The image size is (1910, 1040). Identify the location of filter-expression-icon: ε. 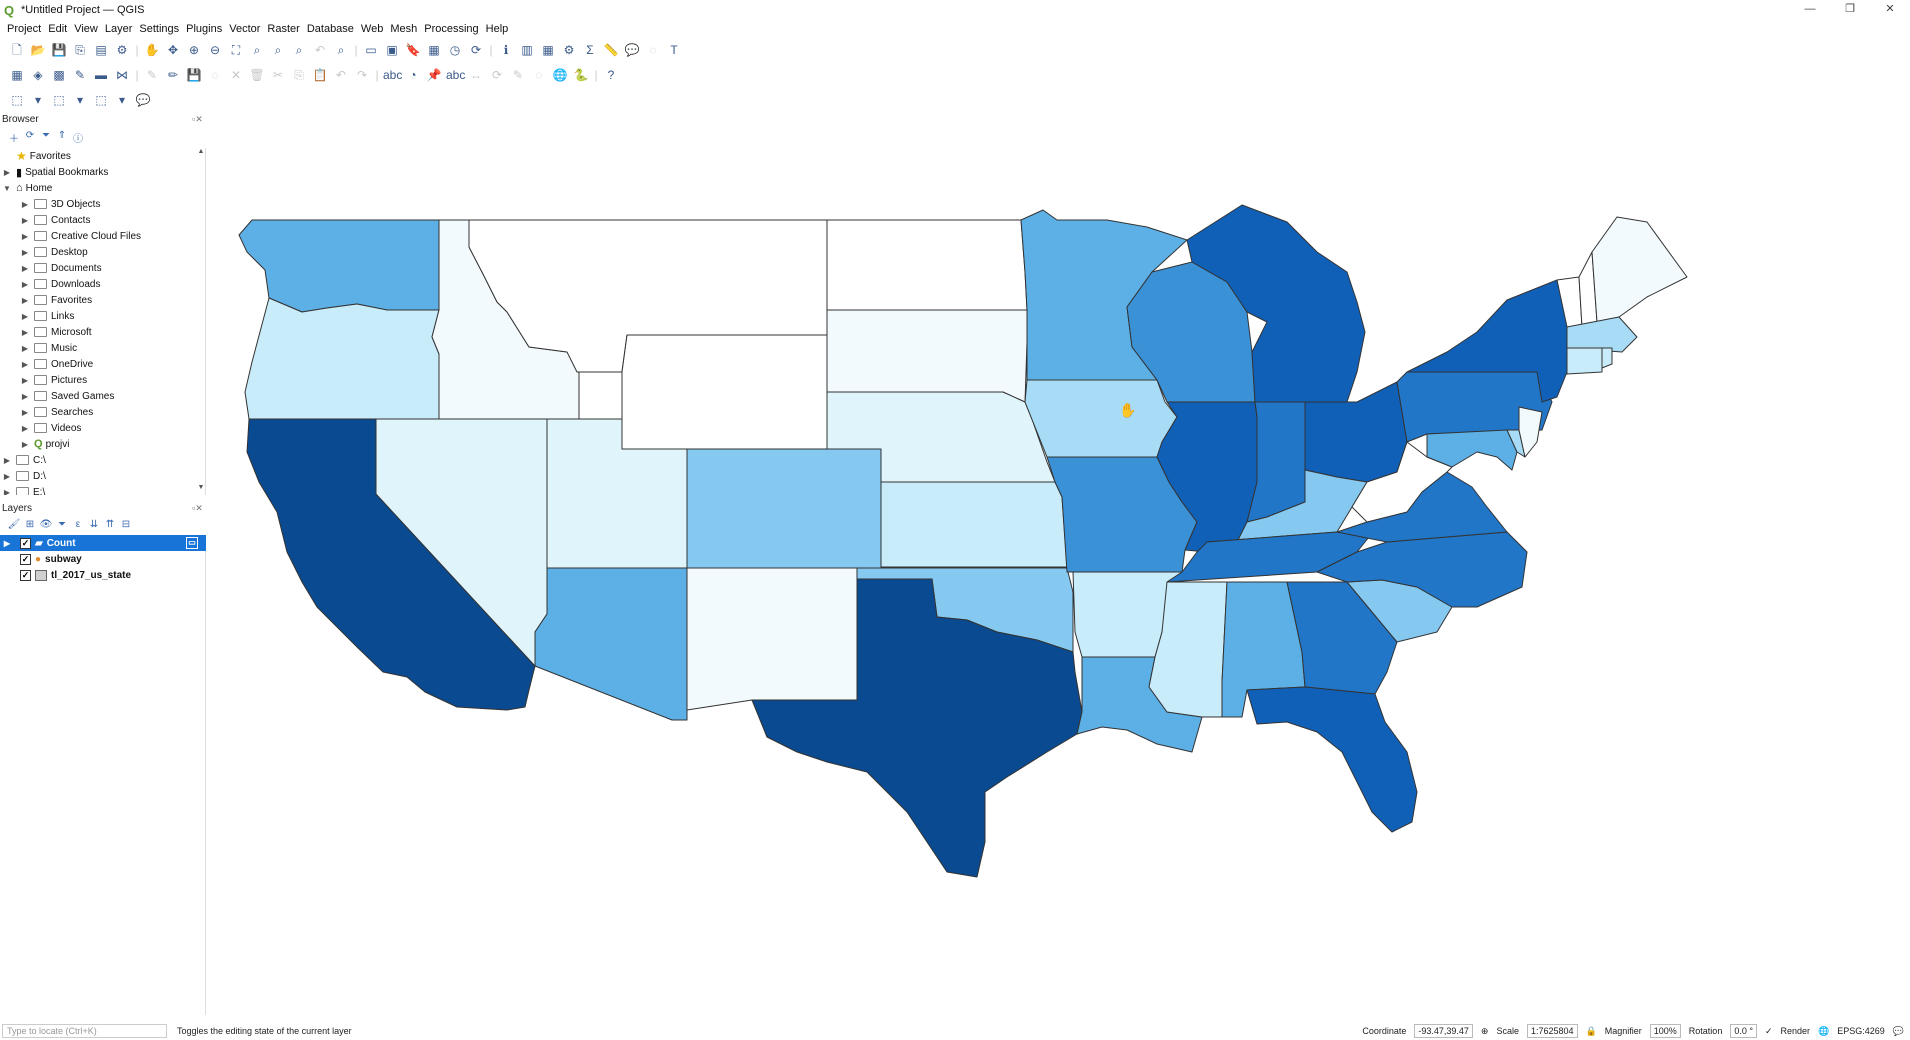
(78, 524).